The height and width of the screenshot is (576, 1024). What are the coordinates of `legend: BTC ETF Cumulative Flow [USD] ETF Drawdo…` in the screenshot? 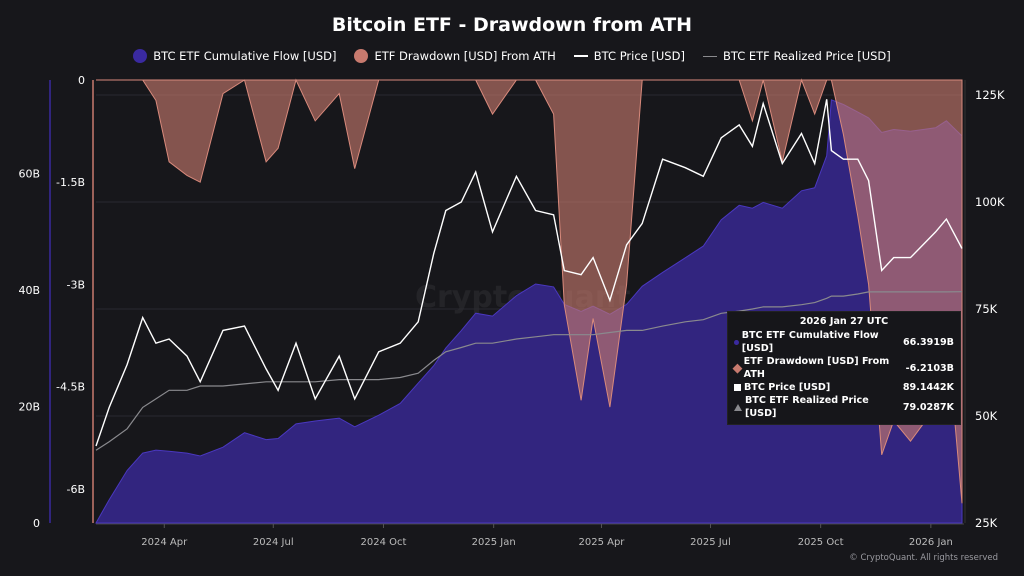 It's located at (512, 56).